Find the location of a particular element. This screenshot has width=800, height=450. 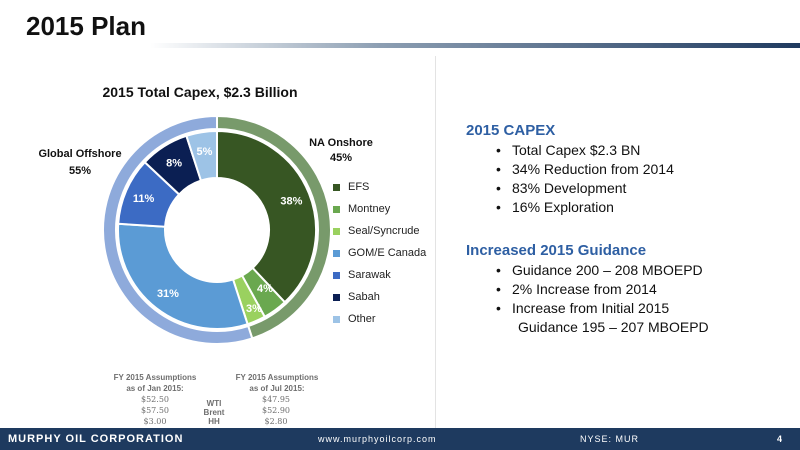

legend-label: Montney is located at coordinates (369, 209).